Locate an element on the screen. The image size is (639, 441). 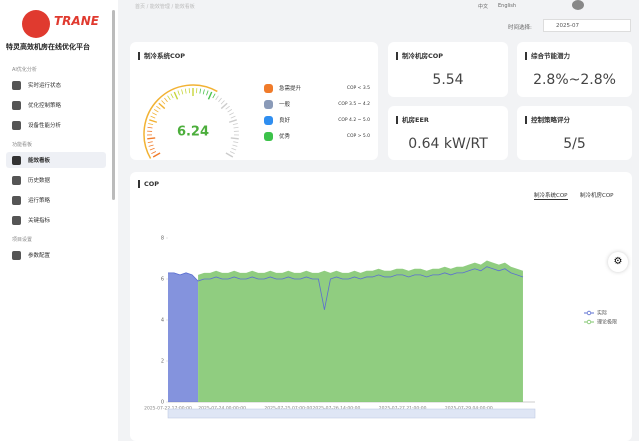
menu-label: 关键指标 is located at coordinates (39, 221).